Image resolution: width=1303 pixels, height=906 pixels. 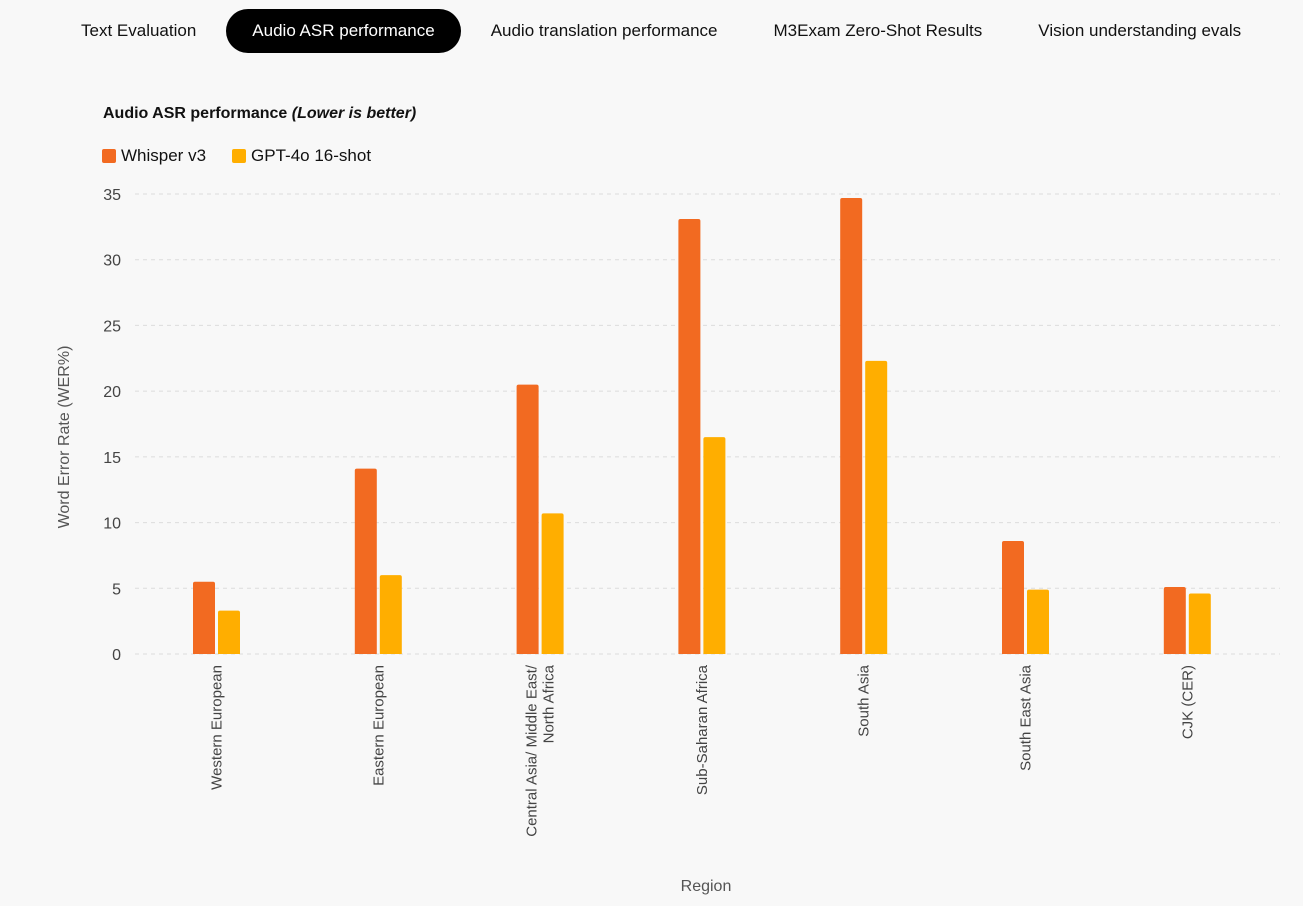 What do you see at coordinates (112, 458) in the screenshot?
I see `y-tick-label: 15` at bounding box center [112, 458].